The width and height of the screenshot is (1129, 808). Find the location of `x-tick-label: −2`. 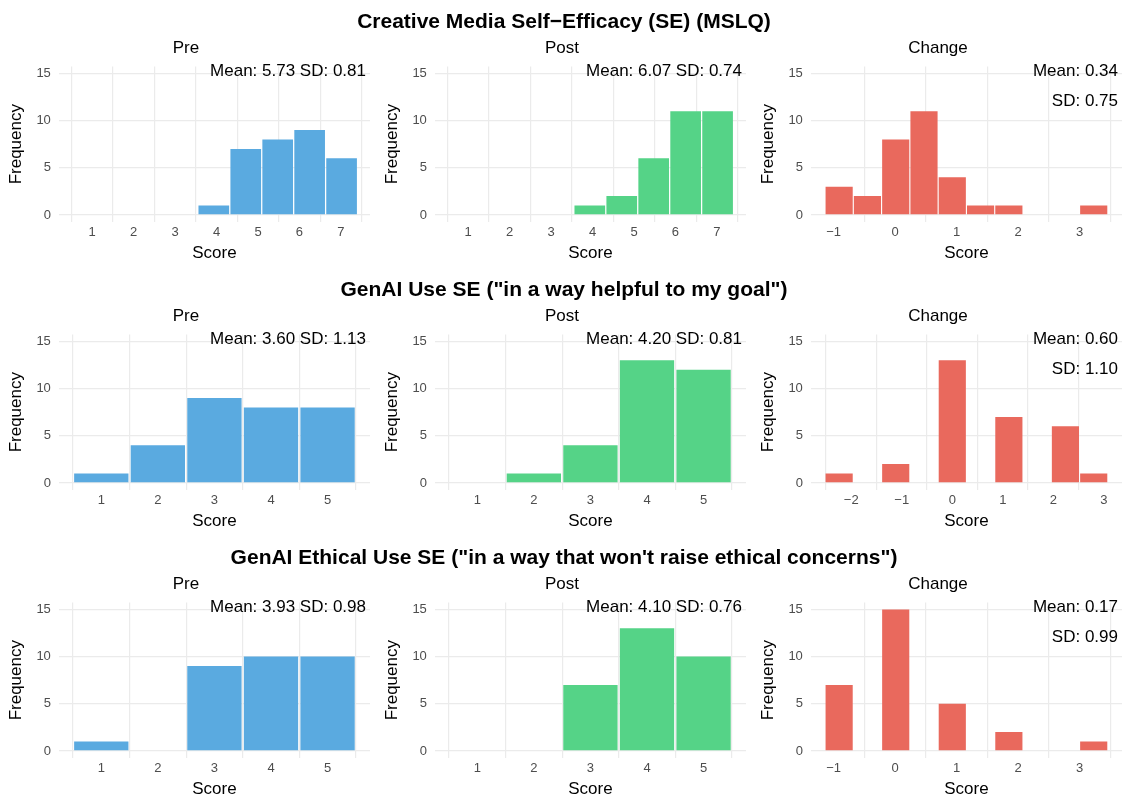

x-tick-label: −2 is located at coordinates (851, 500).